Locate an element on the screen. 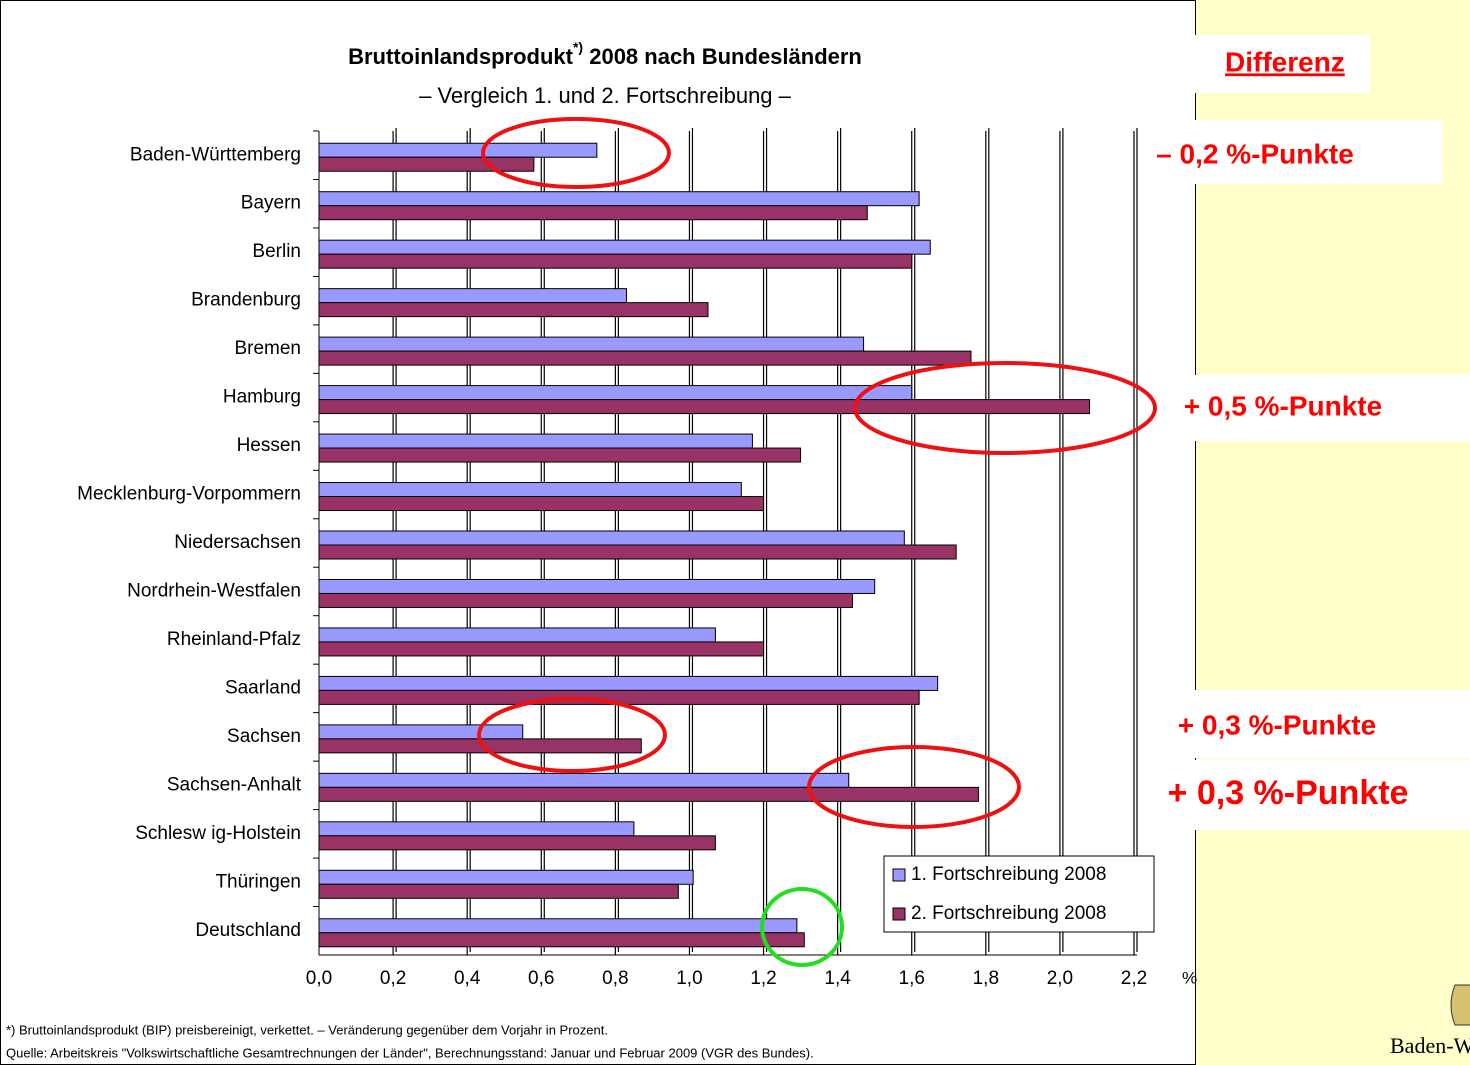  title-sup: *) is located at coordinates (578, 47).